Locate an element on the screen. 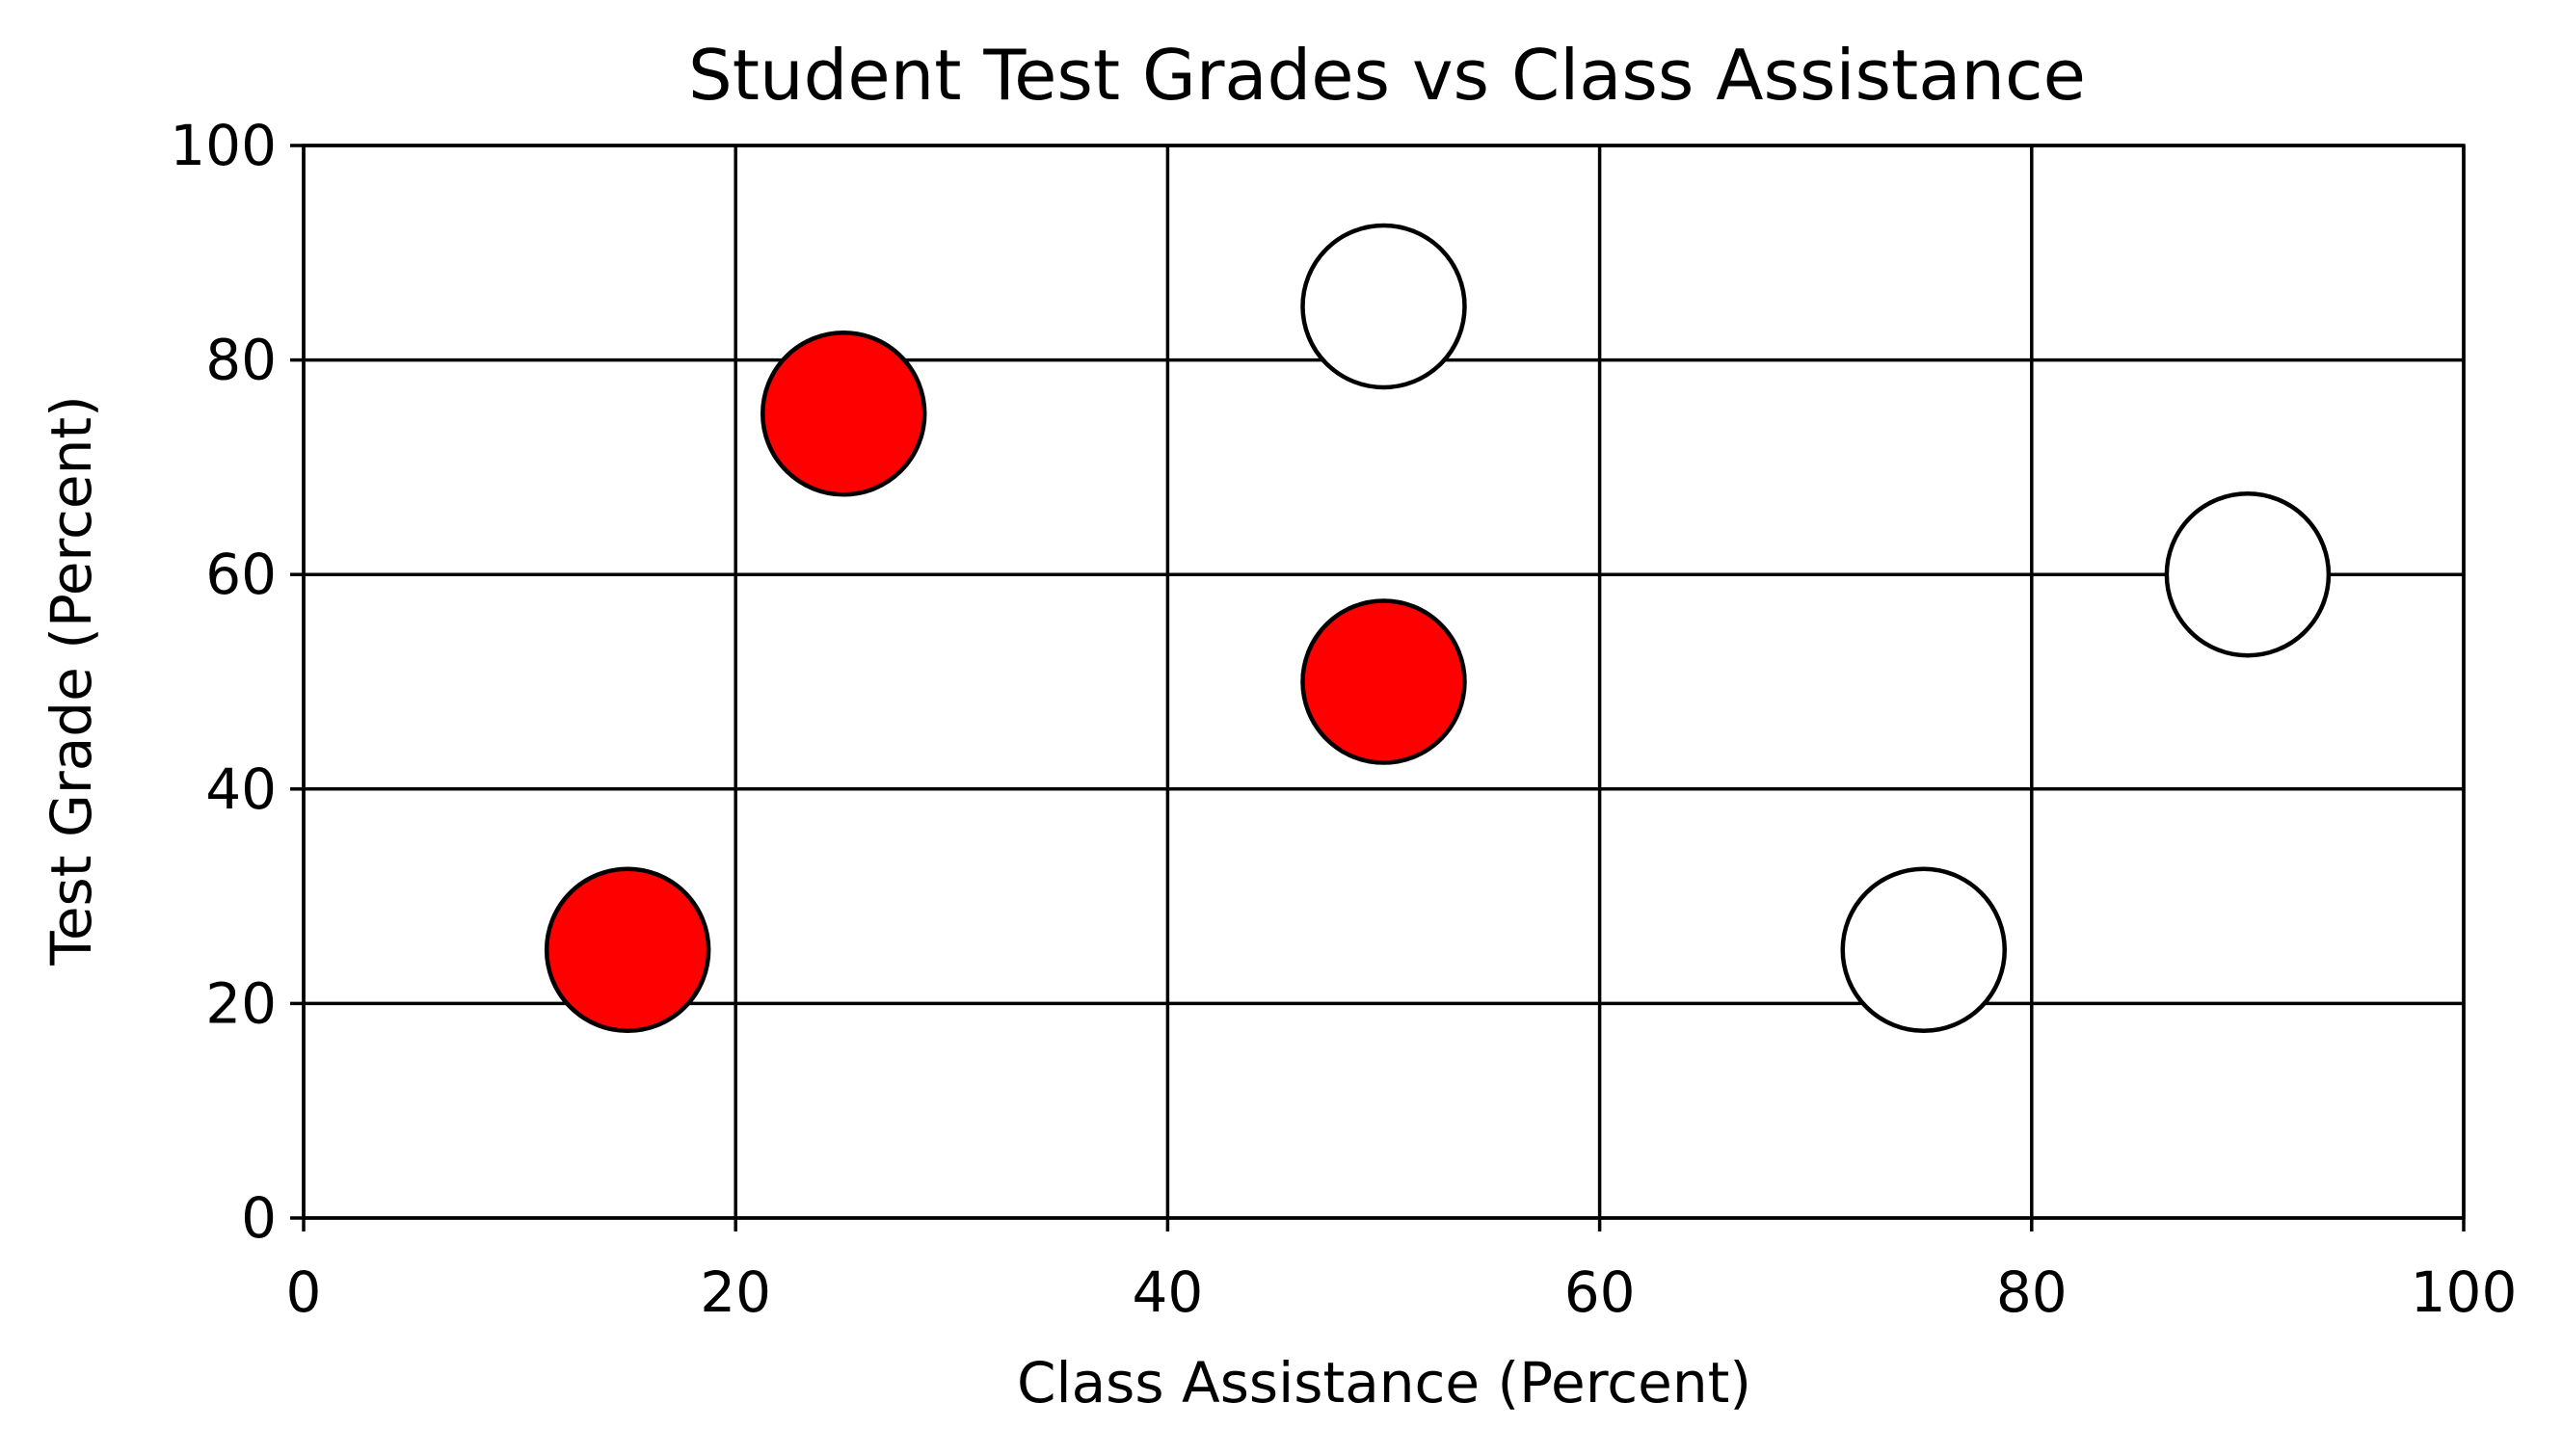 This screenshot has width=2562, height=1456. x-tick-label-0: 0 is located at coordinates (304, 1292).